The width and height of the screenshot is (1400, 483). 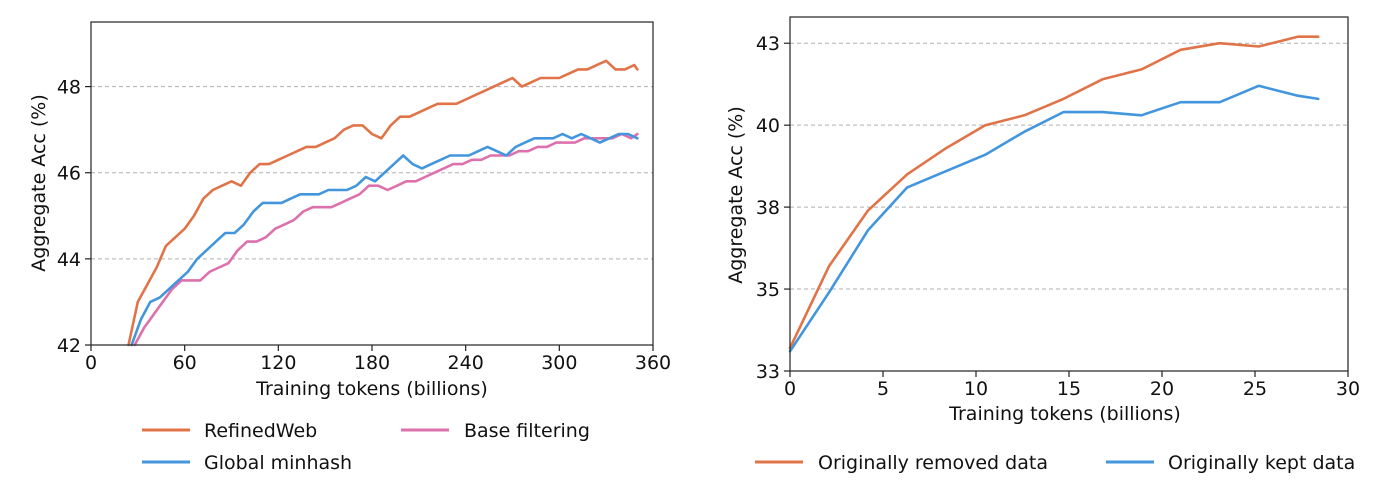 What do you see at coordinates (185, 363) in the screenshot?
I see `chart0-x-tick-label: 60` at bounding box center [185, 363].